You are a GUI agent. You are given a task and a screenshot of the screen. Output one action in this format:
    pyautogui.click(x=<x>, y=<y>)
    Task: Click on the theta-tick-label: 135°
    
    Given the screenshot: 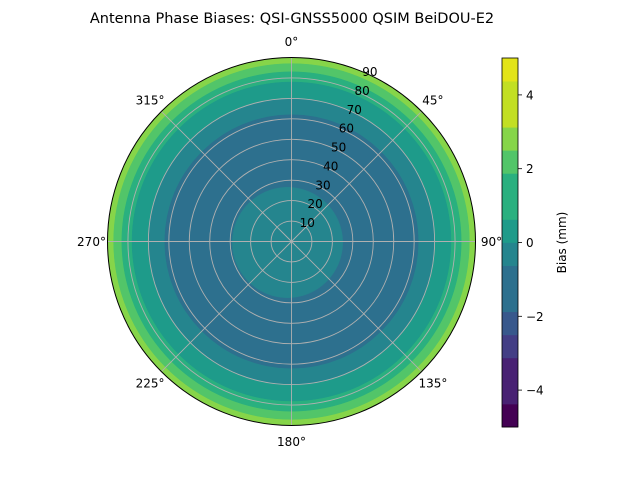 What is the action you would take?
    pyautogui.click(x=432, y=383)
    